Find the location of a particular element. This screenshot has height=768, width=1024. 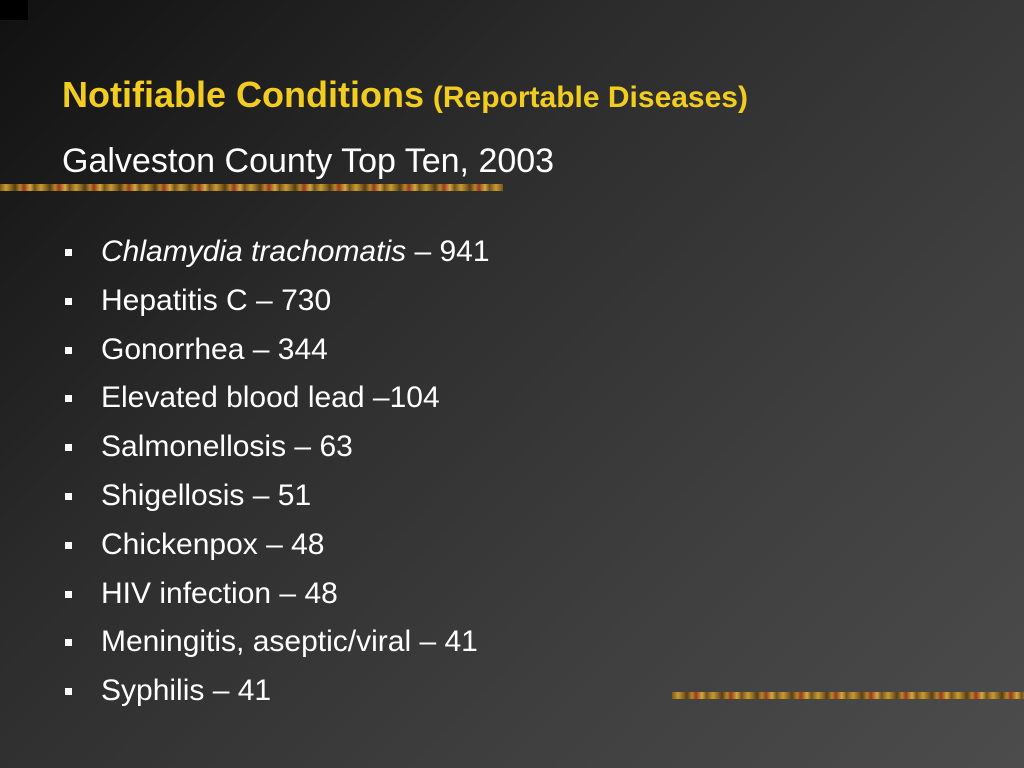

decorative-rule-top is located at coordinates (251, 187).